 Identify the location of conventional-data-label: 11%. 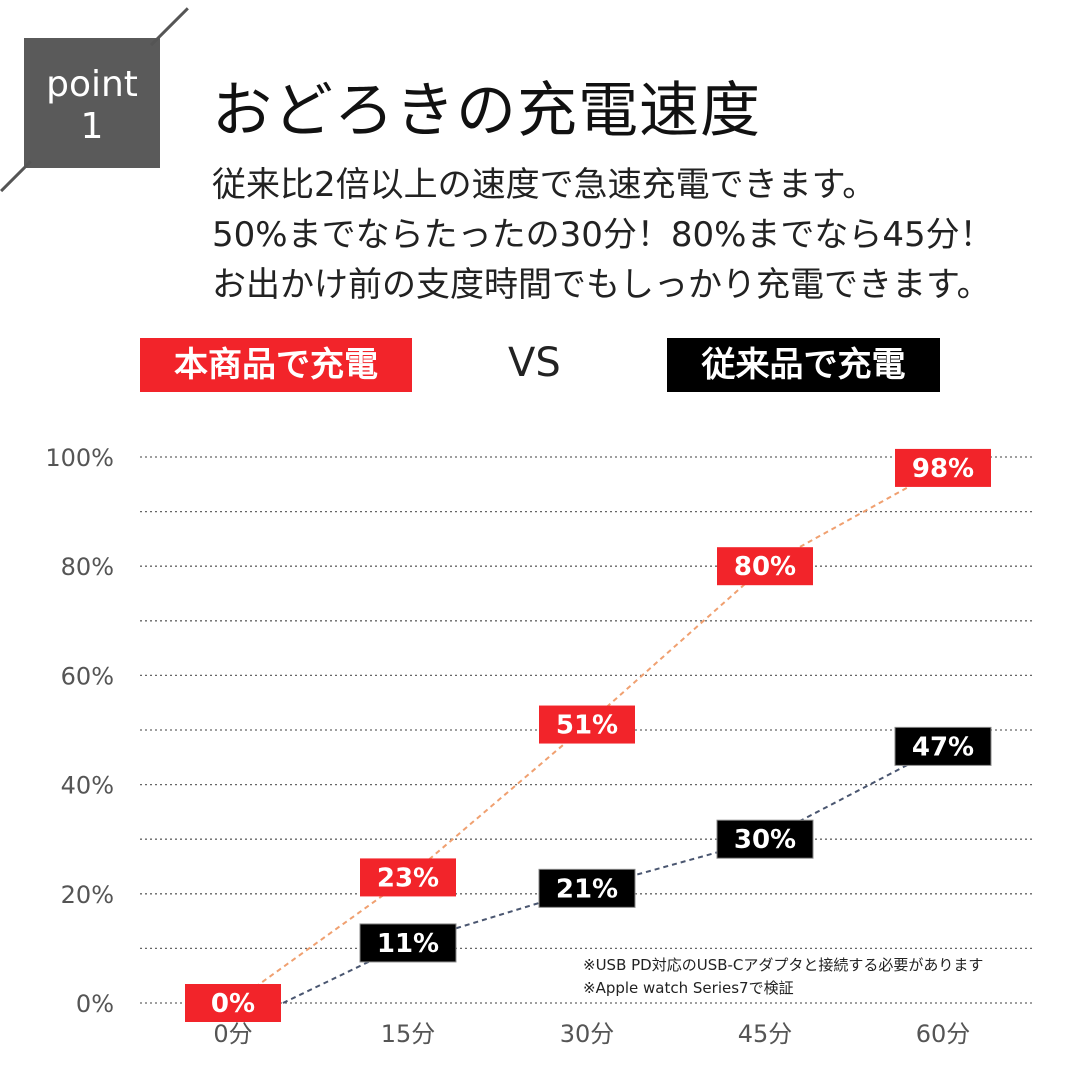
(408, 944).